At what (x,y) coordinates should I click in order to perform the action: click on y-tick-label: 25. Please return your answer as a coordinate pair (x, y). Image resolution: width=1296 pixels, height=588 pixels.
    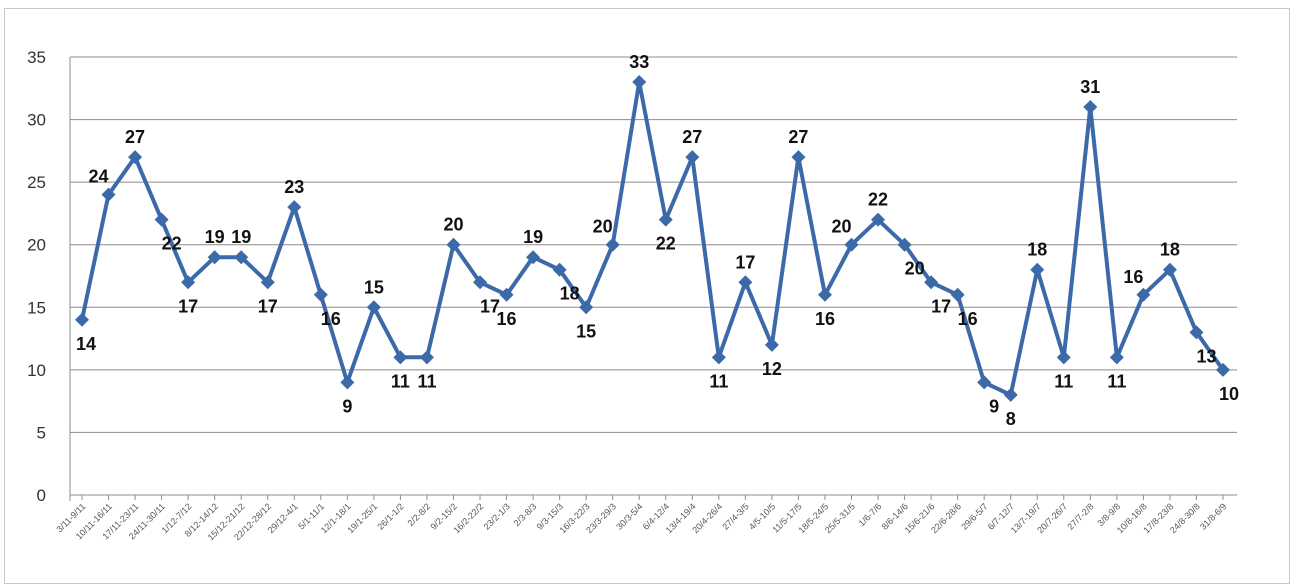
    Looking at the image, I should click on (36, 182).